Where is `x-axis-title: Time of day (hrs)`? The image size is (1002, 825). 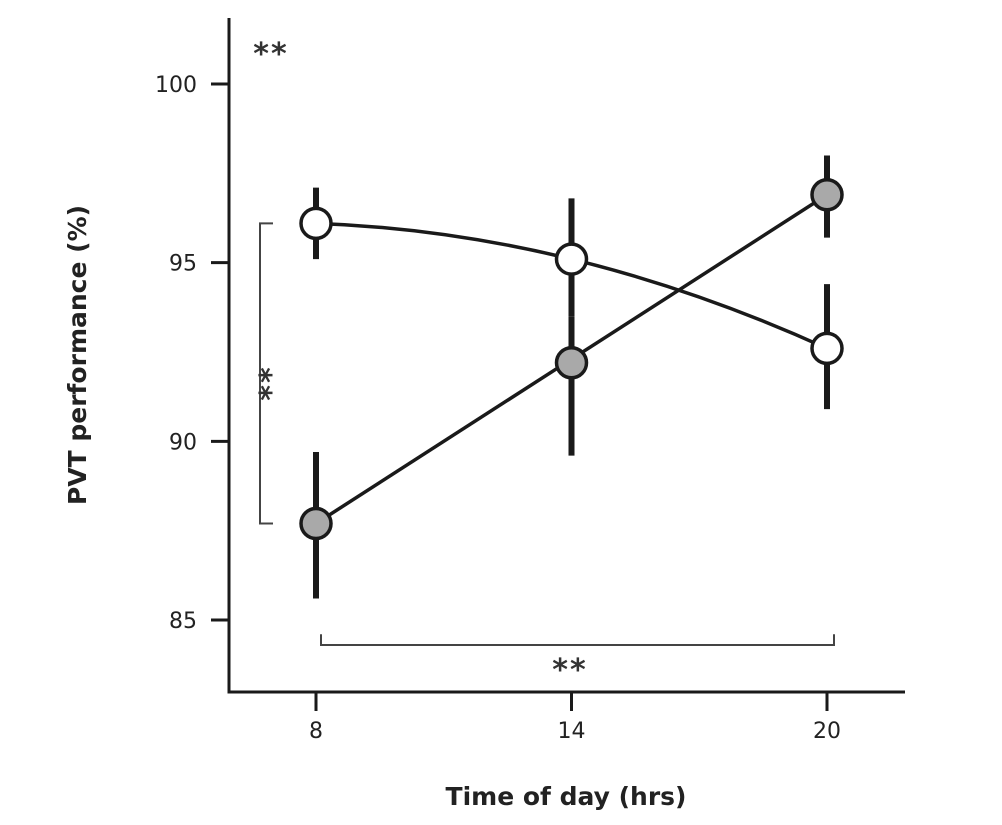
x-axis-title: Time of day (hrs) is located at coordinates (566, 796).